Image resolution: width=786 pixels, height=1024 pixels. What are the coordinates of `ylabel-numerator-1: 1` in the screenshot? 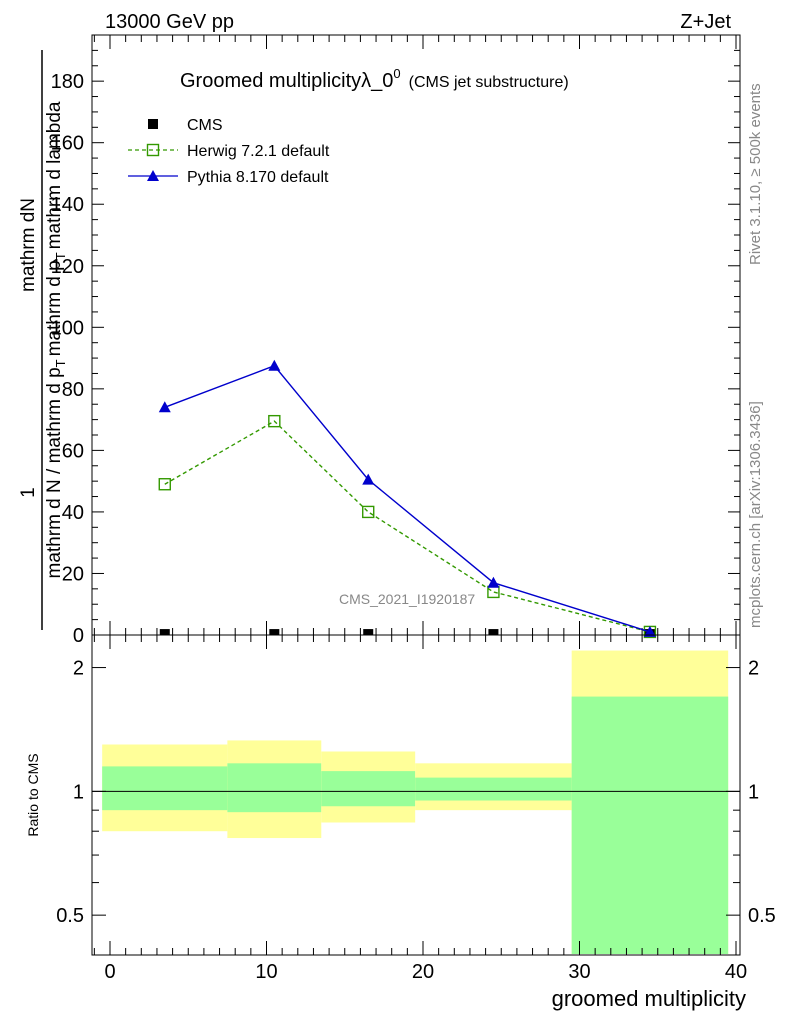 It's located at (28, 492).